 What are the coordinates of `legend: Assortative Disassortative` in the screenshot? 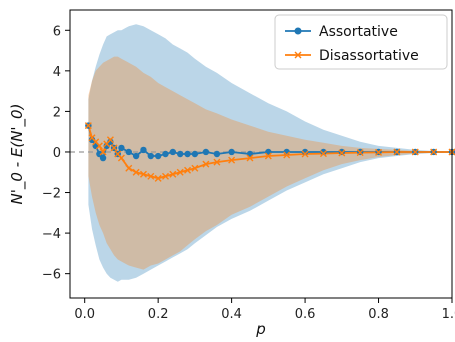 It's located at (361, 42).